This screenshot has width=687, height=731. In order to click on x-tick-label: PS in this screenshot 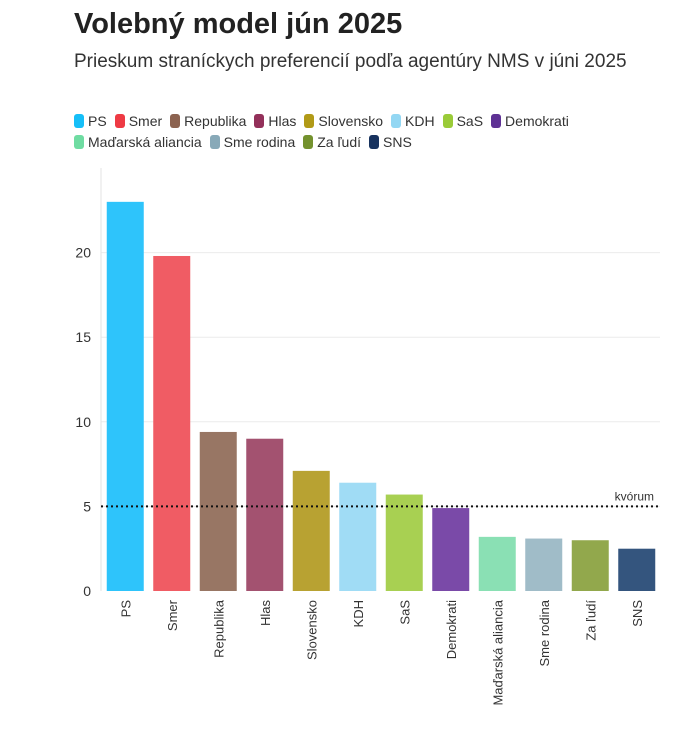, I will do `click(125, 609)`.